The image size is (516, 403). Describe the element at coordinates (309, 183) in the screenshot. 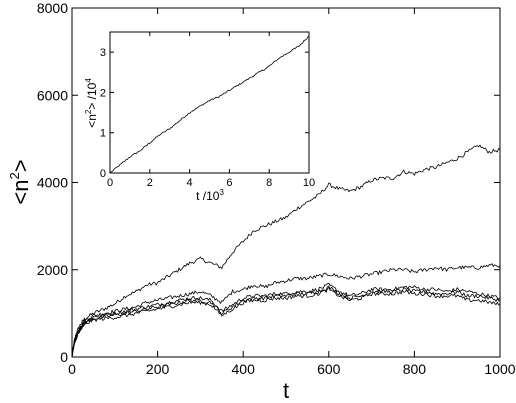

I see `inset-x-tick-label: 10` at that location.